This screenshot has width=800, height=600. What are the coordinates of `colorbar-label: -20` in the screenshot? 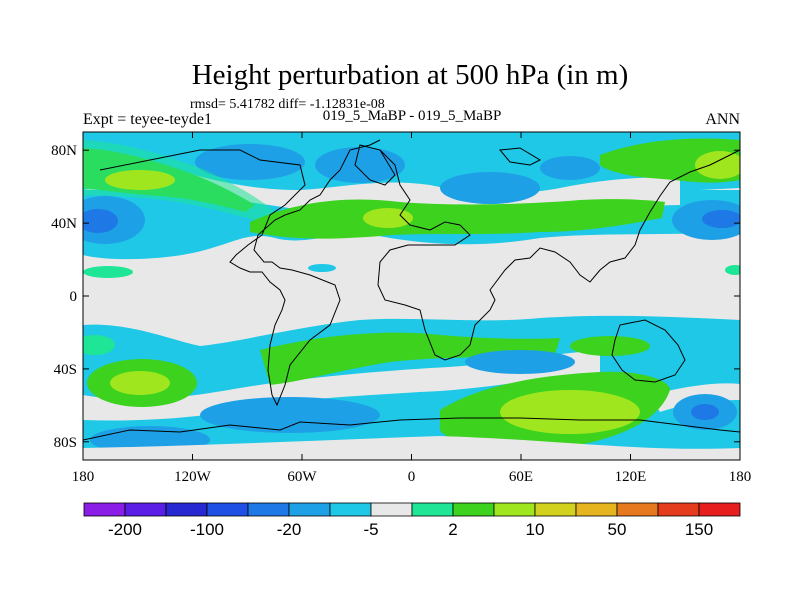 It's located at (289, 529).